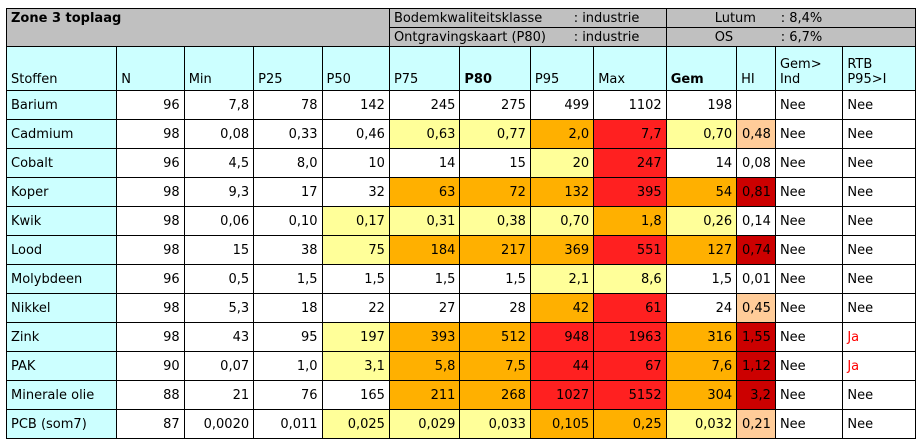 Image resolution: width=923 pixels, height=447 pixels. What do you see at coordinates (61, 424) in the screenshot?
I see `substance-name: PCB (som7)` at bounding box center [61, 424].